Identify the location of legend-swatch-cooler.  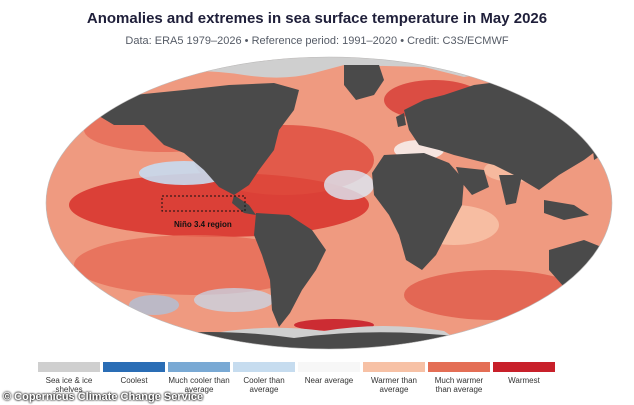
(264, 367).